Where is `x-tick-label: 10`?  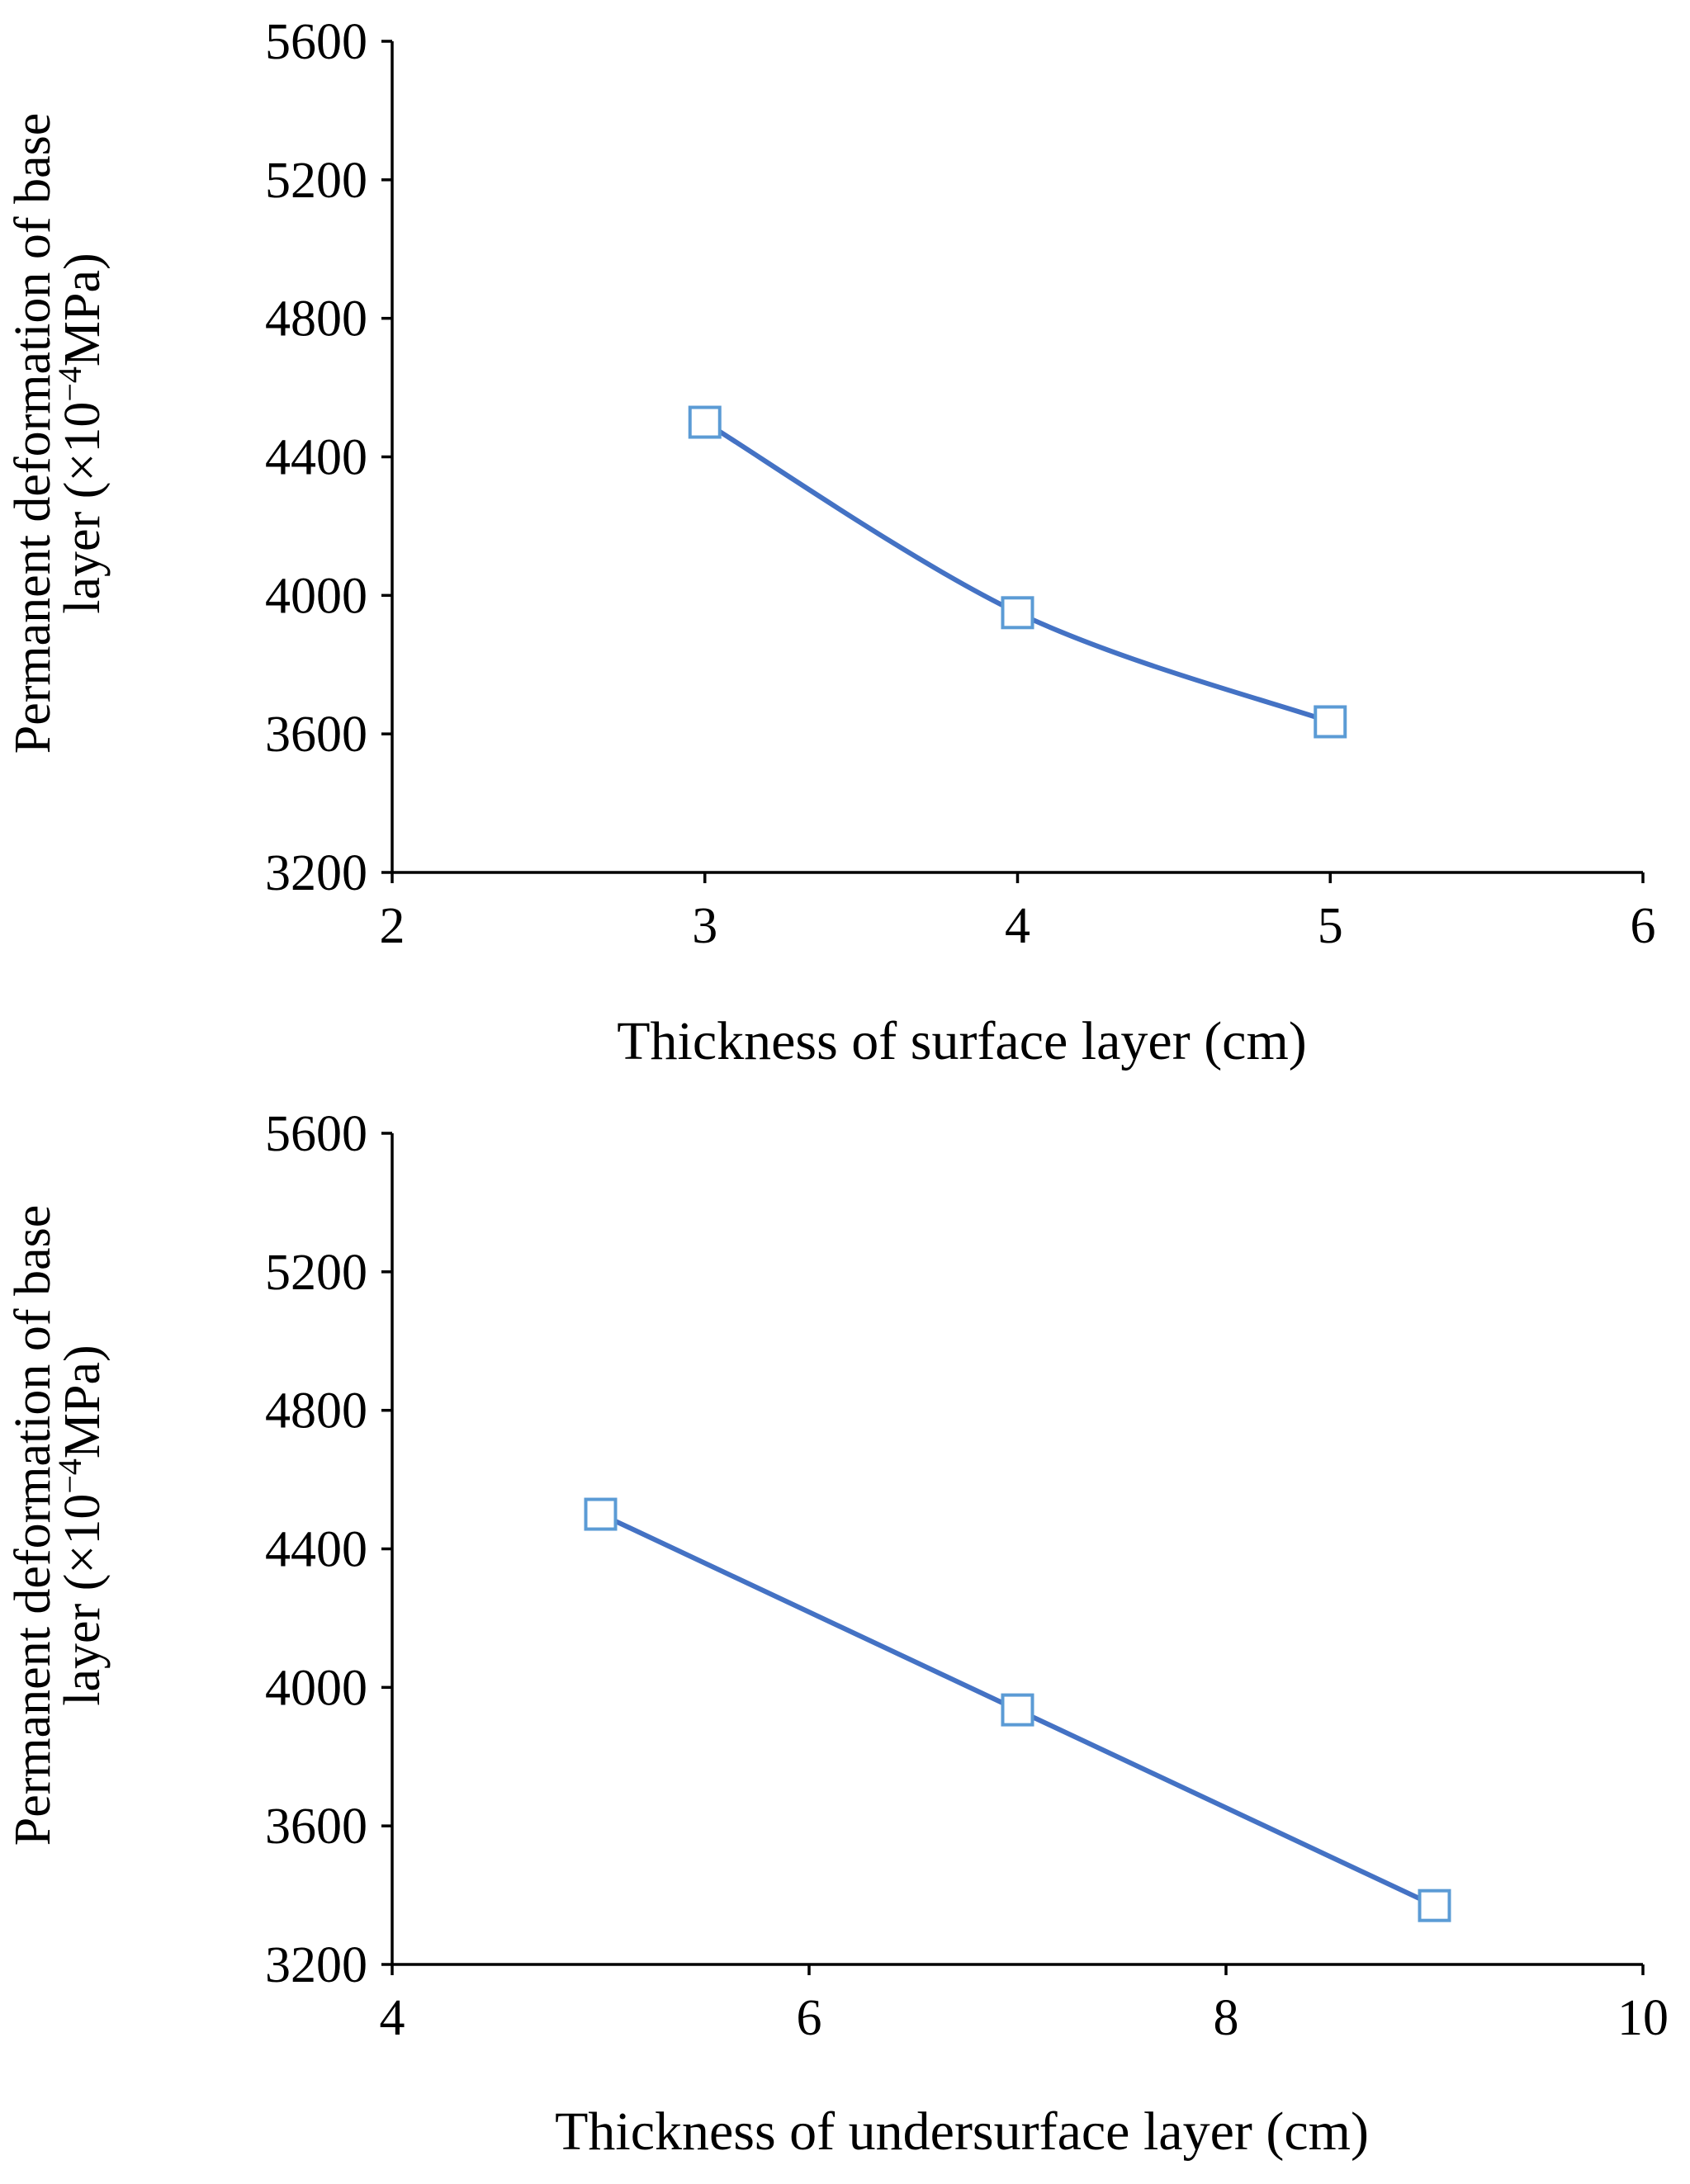
x-tick-label: 10 is located at coordinates (1643, 2018).